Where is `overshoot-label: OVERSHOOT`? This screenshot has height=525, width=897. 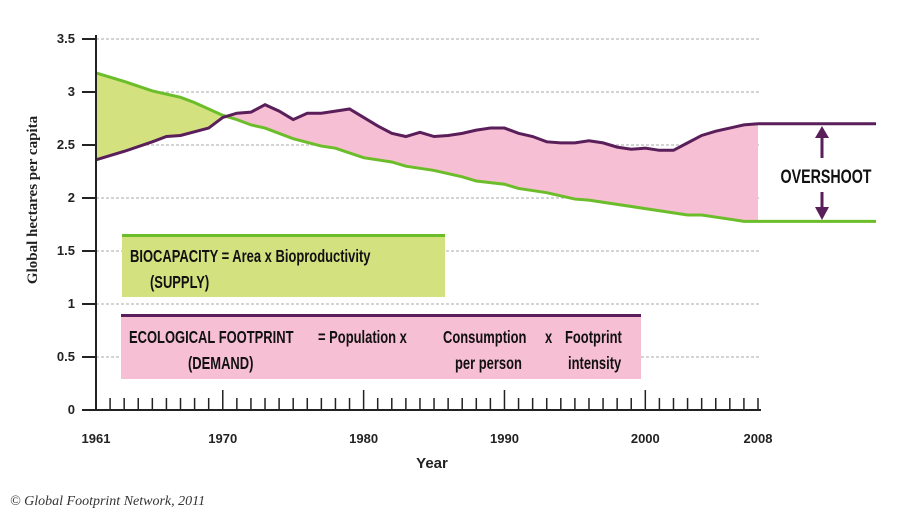
overshoot-label: OVERSHOOT is located at coordinates (827, 176).